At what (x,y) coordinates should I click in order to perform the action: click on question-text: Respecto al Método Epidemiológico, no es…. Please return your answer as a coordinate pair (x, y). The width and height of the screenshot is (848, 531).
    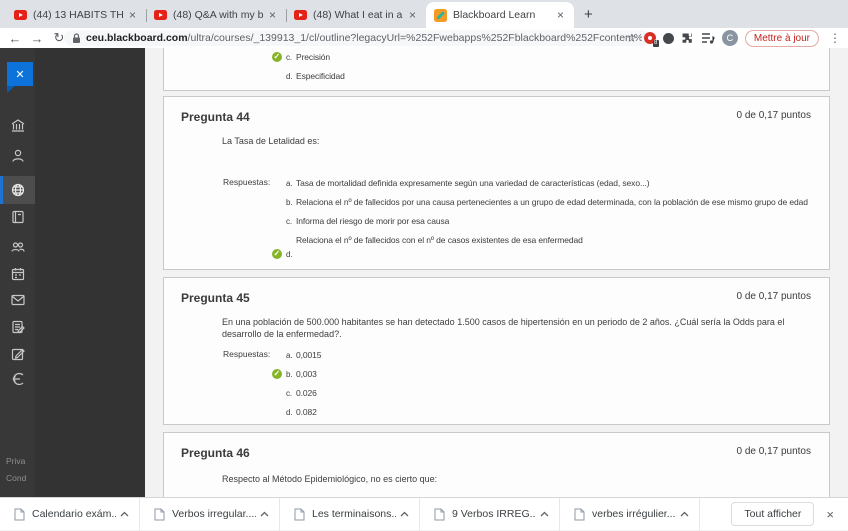
    Looking at the image, I should click on (516, 479).